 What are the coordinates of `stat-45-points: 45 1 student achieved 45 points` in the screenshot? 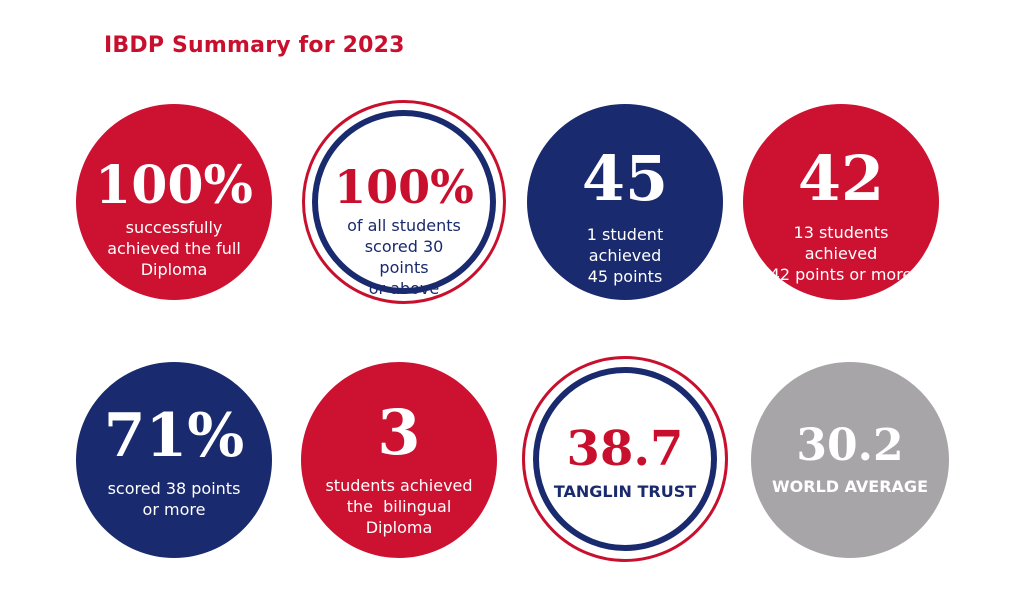 It's located at (625, 202).